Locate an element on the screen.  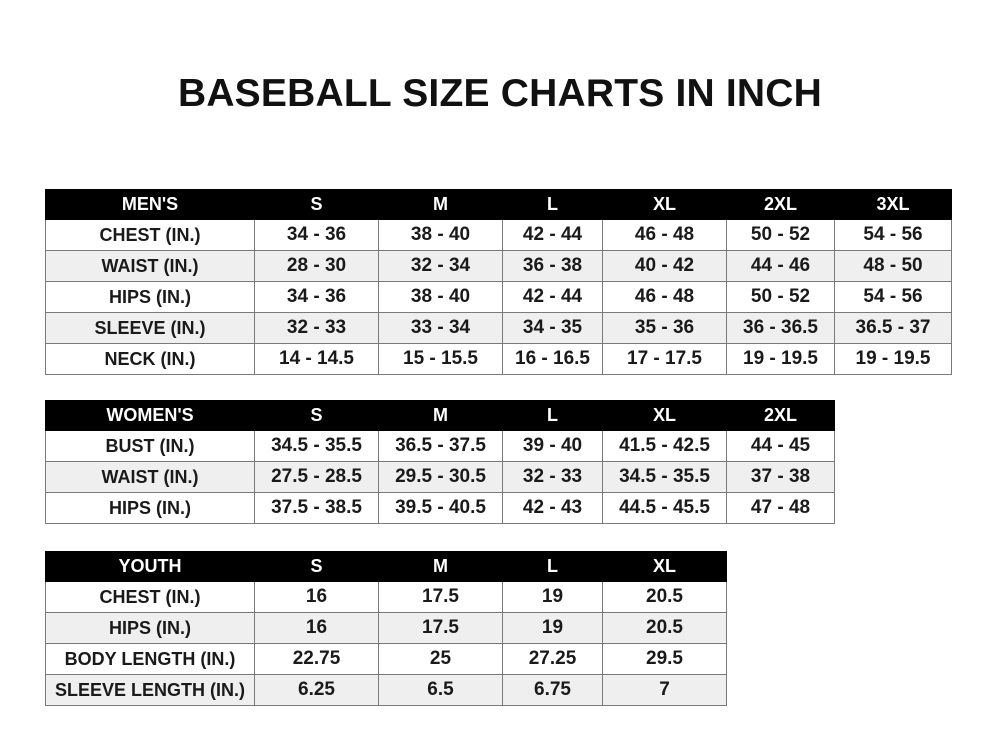
size-value: 36 - 36.5 is located at coordinates (780, 328).